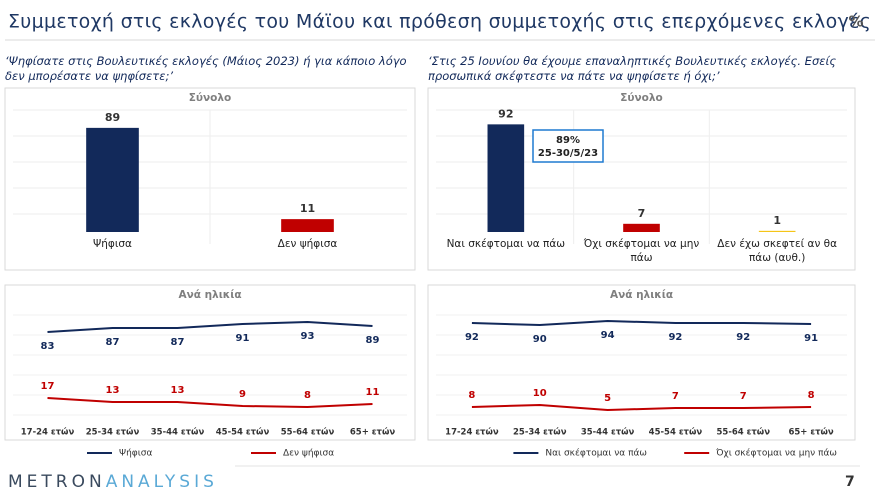 The width and height of the screenshot is (880, 491). What do you see at coordinates (777, 220) in the screenshot?
I see `data-label: 1` at bounding box center [777, 220].